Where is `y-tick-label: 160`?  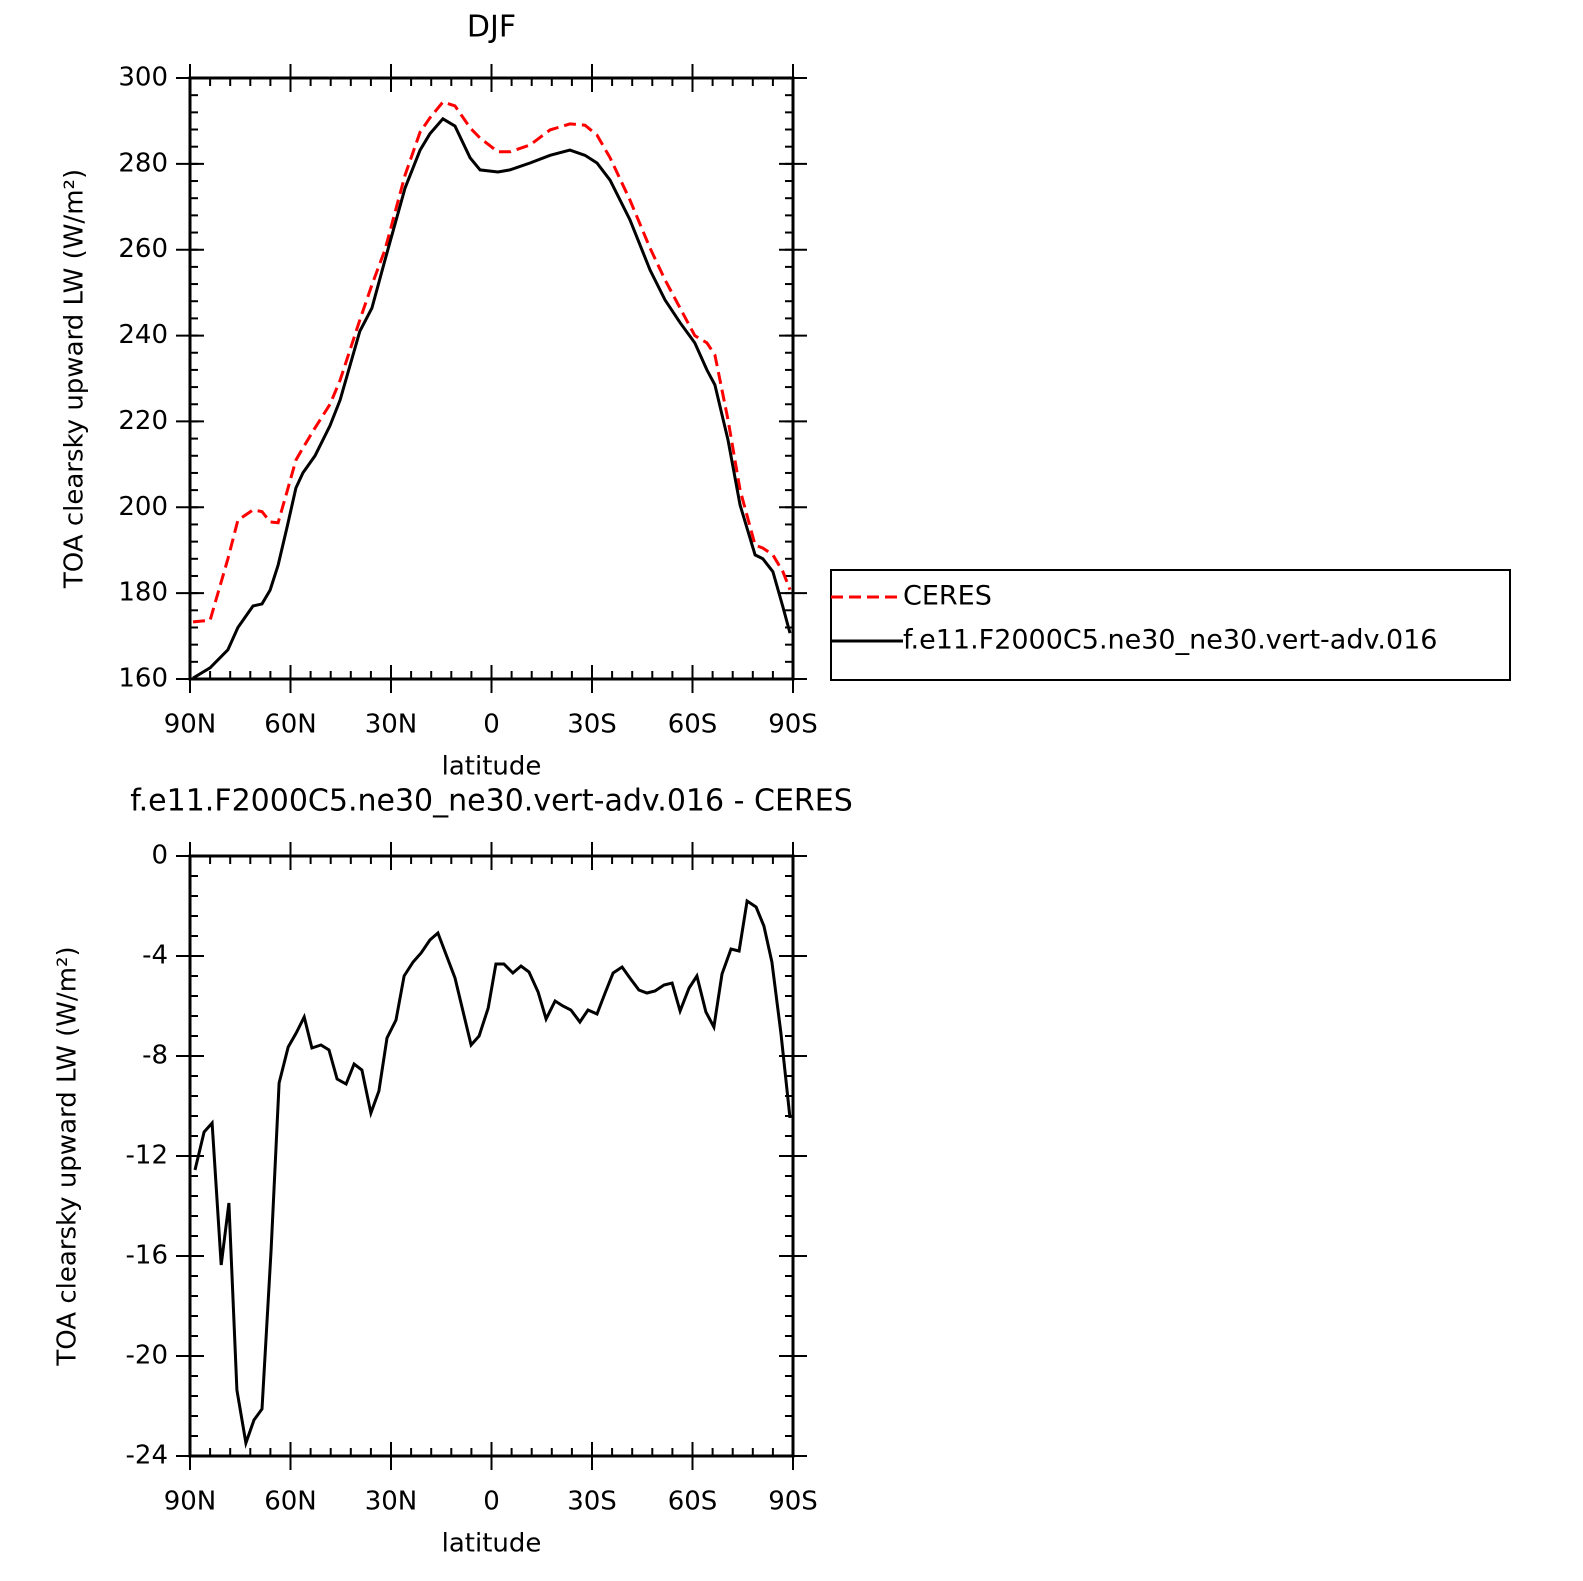 y-tick-label: 160 is located at coordinates (143, 679).